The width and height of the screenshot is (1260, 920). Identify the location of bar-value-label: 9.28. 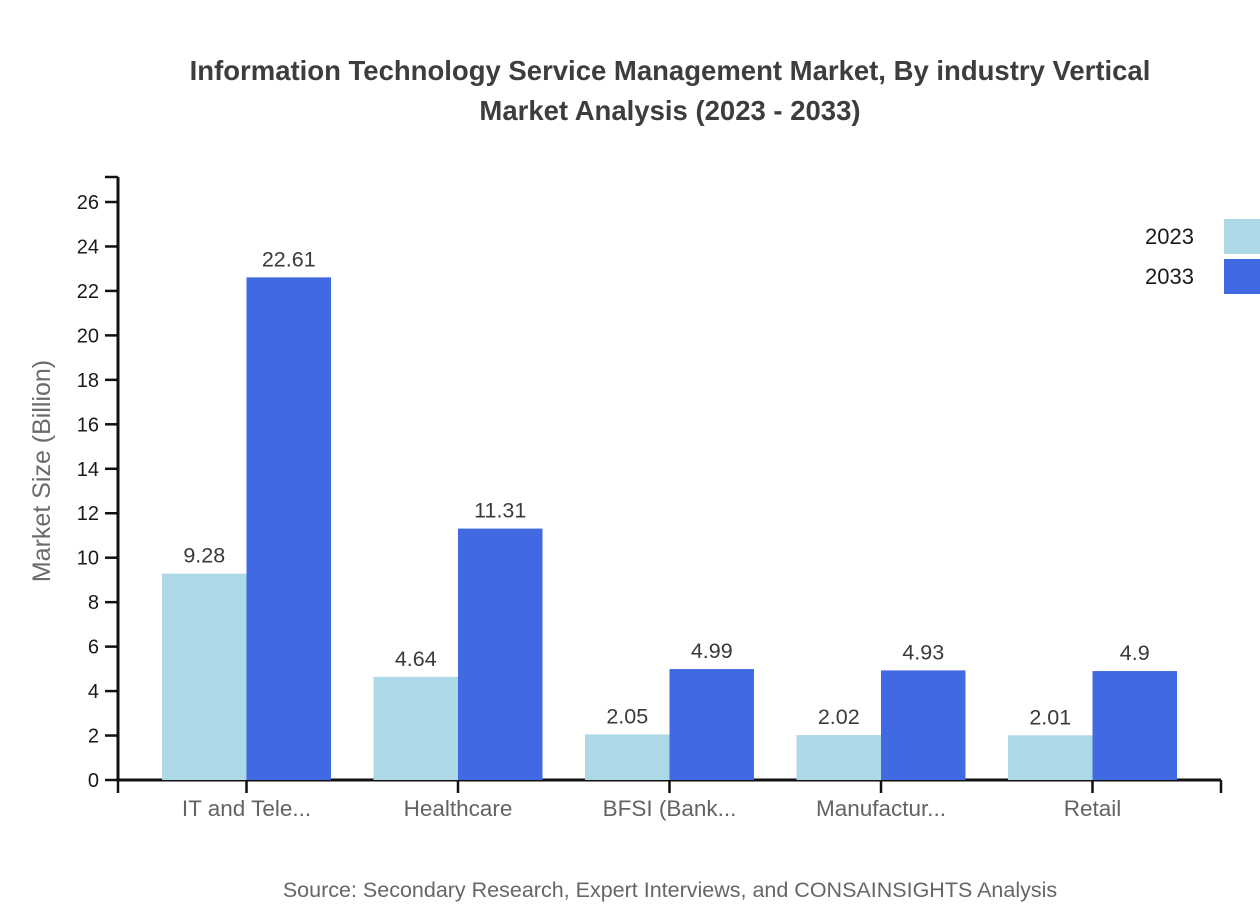
(204, 556).